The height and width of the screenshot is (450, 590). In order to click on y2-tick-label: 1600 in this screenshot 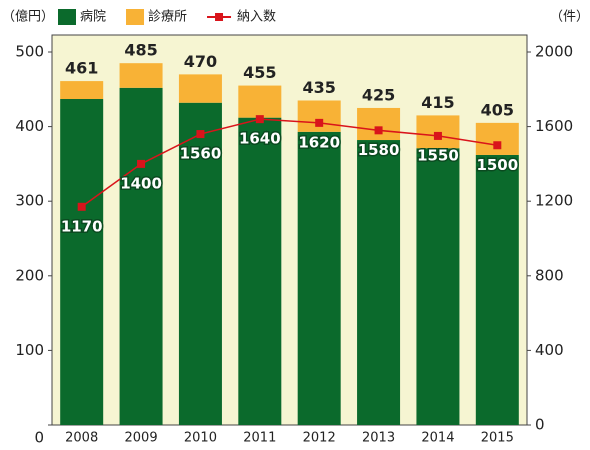, I will do `click(554, 126)`.